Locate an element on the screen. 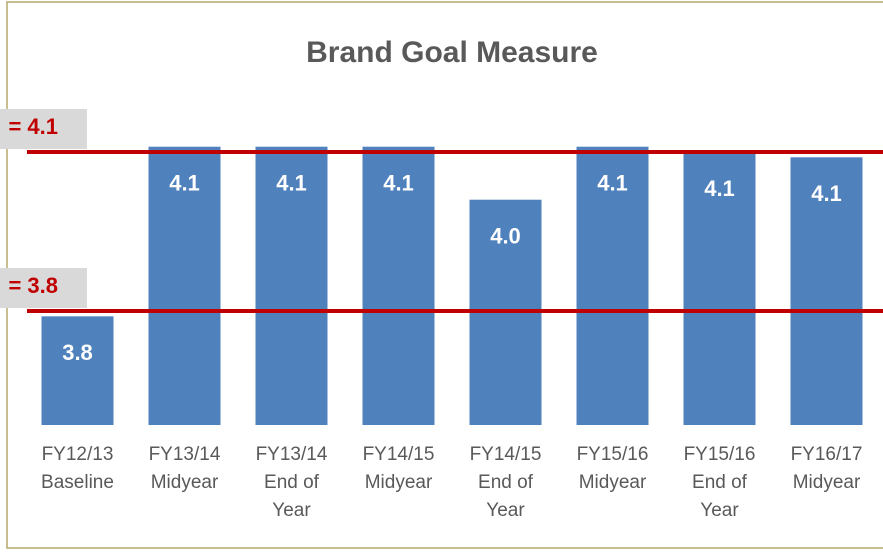 The height and width of the screenshot is (556, 883). data-label: 4.0 is located at coordinates (505, 236).